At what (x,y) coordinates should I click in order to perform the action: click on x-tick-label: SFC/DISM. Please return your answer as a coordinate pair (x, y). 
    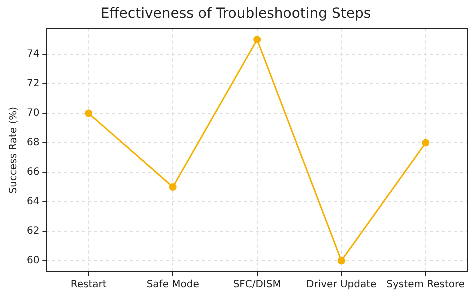
    Looking at the image, I should click on (257, 285).